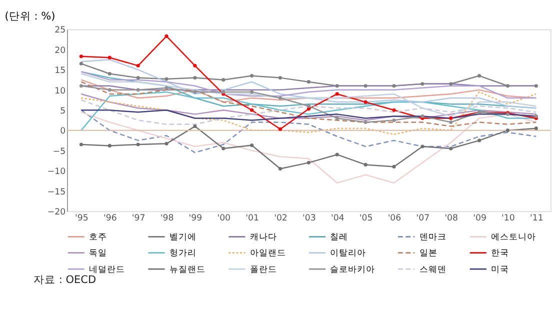 The width and height of the screenshot is (559, 312). What do you see at coordinates (337, 218) in the screenshot?
I see `x-tick-label: '04` at bounding box center [337, 218].